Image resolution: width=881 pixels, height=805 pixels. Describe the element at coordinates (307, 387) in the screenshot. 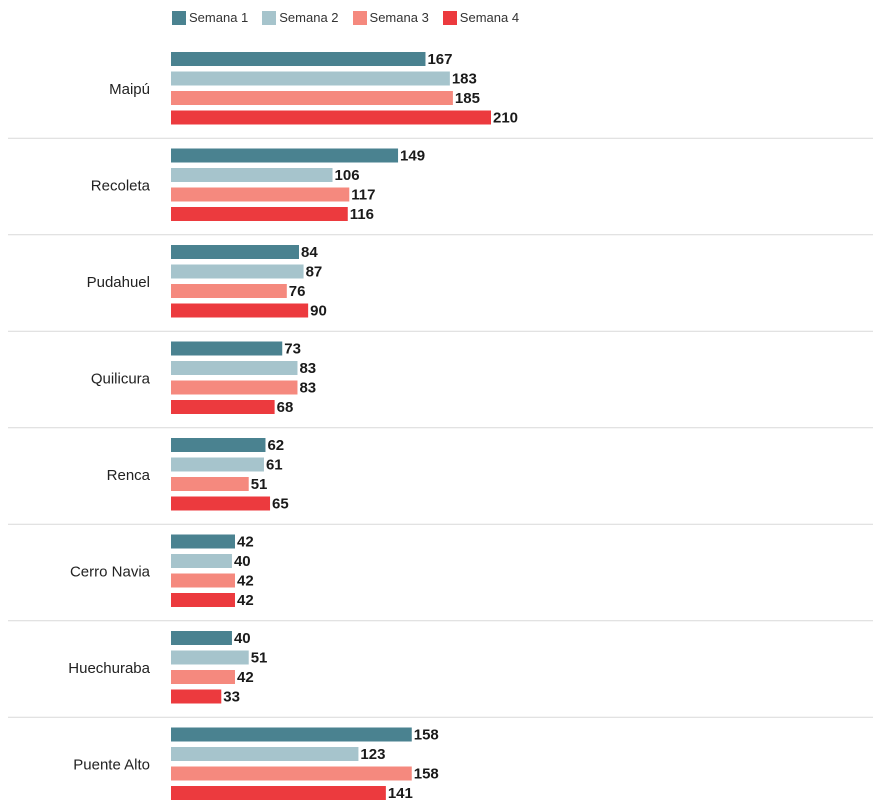

I see `value-label-quilicura-semana-3: 83` at that location.